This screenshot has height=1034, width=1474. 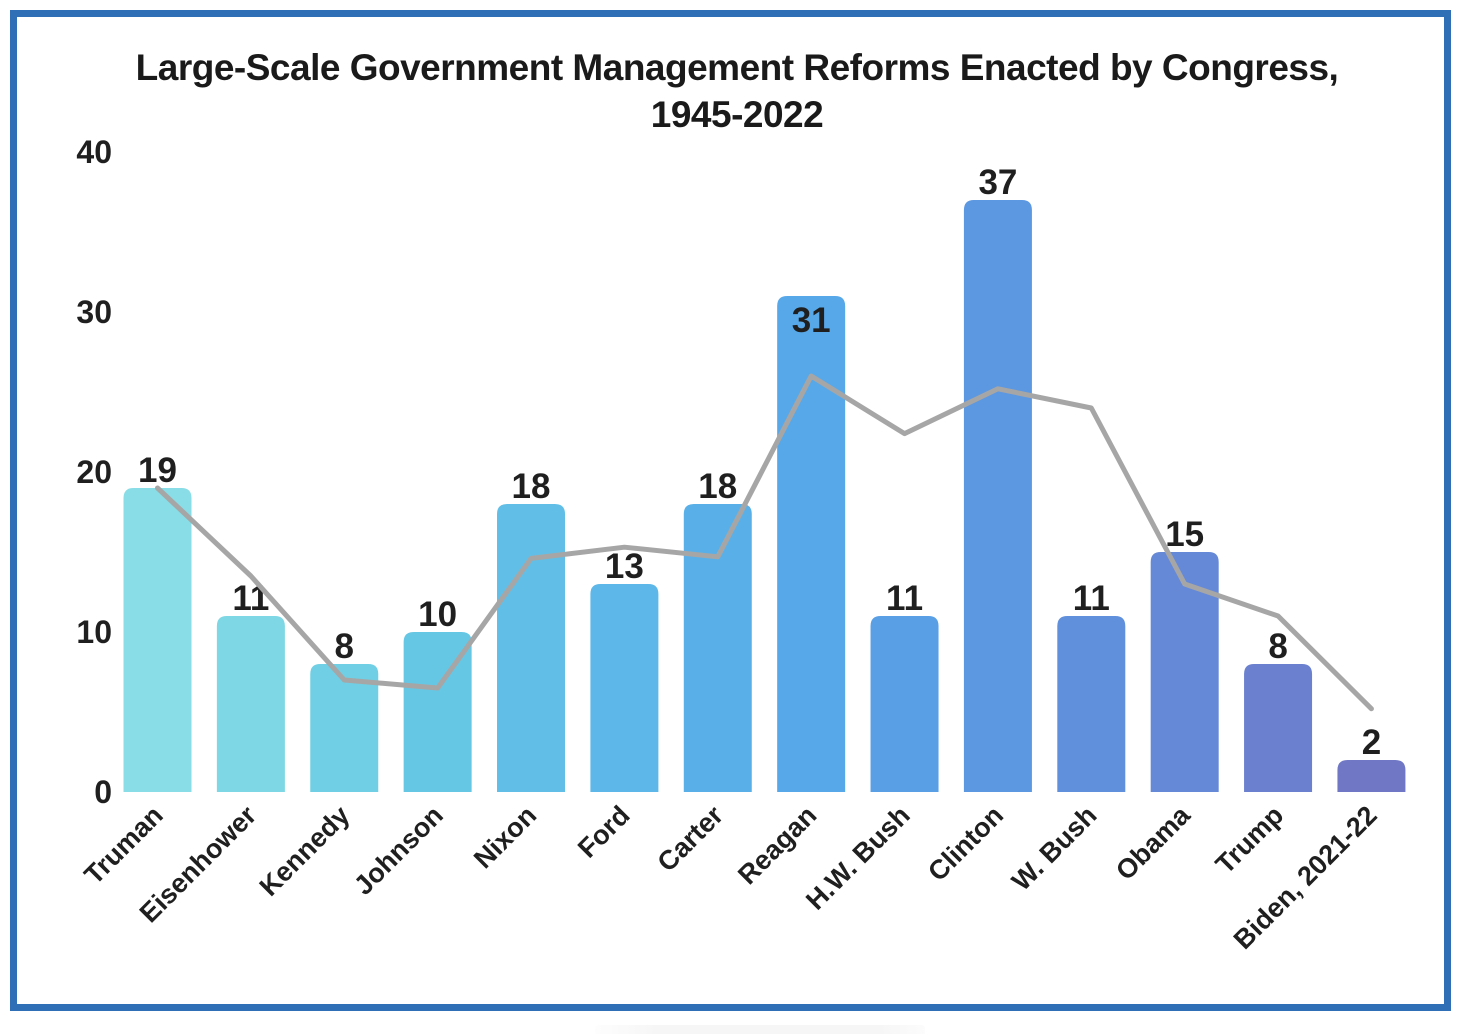 I want to click on bar-trump, so click(x=1278, y=728).